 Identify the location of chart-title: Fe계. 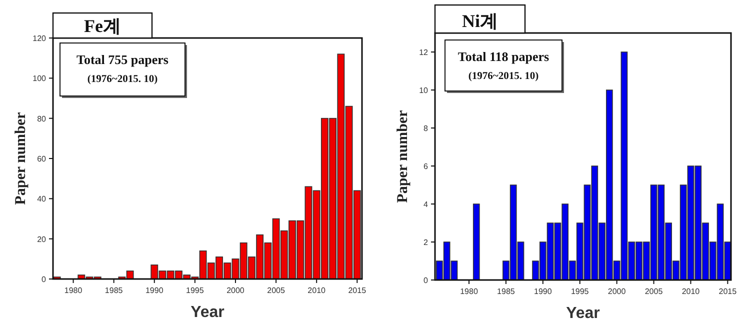
(102, 26).